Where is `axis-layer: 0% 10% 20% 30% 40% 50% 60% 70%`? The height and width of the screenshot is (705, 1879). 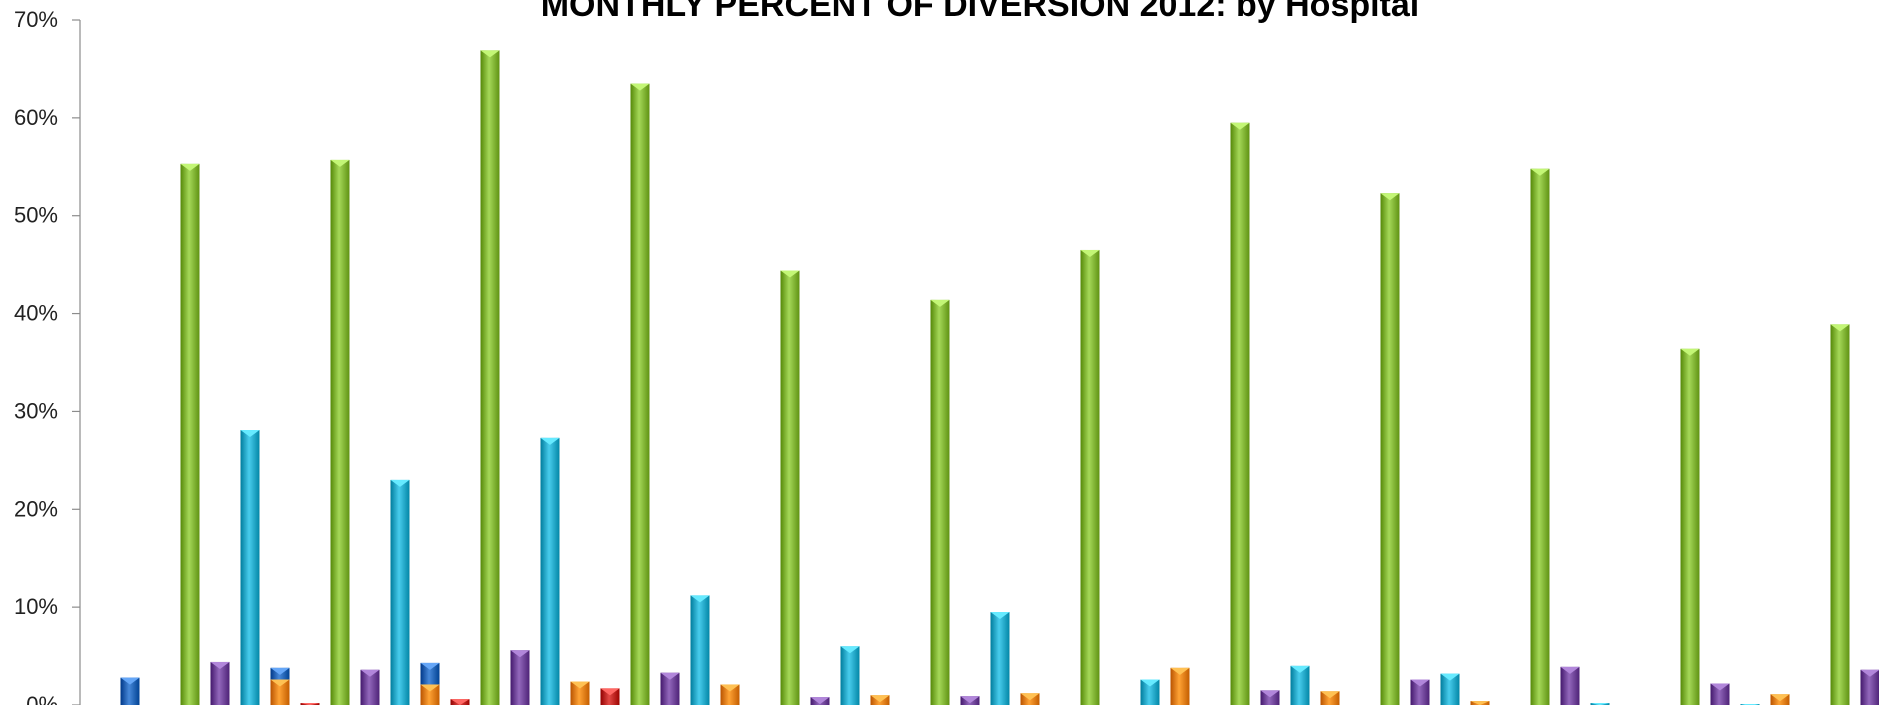
axis-layer: 0% 10% 20% 30% 40% 50% 60% 70% is located at coordinates (47, 356).